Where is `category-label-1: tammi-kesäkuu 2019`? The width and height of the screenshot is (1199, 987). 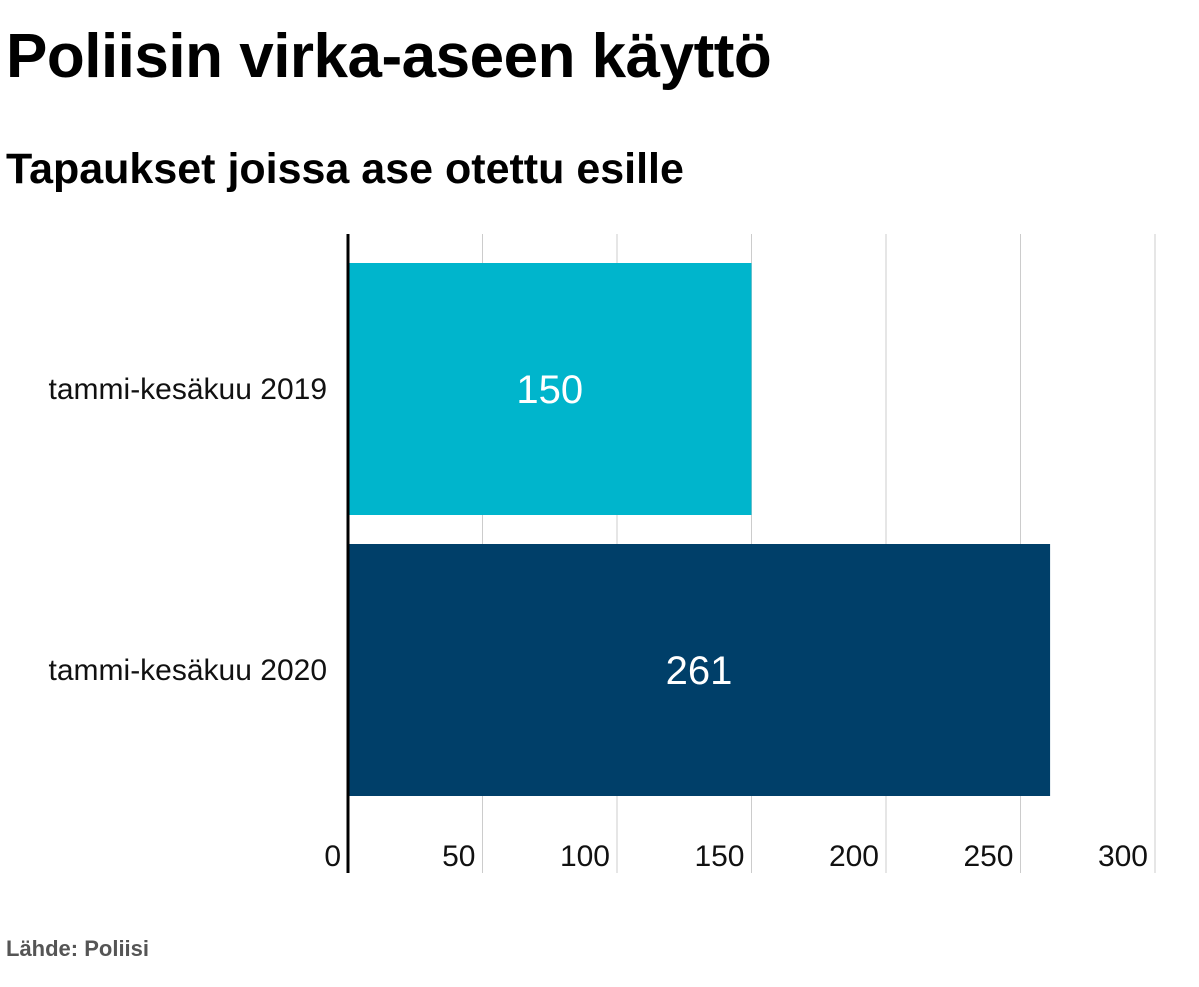 category-label-1: tammi-kesäkuu 2019 is located at coordinates (188, 389).